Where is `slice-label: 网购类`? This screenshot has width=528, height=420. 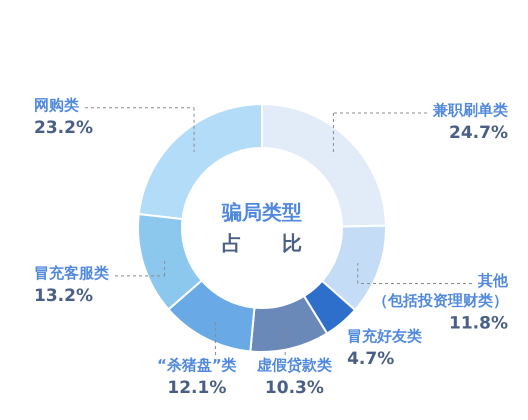
slice-label: 网购类 is located at coordinates (56, 105).